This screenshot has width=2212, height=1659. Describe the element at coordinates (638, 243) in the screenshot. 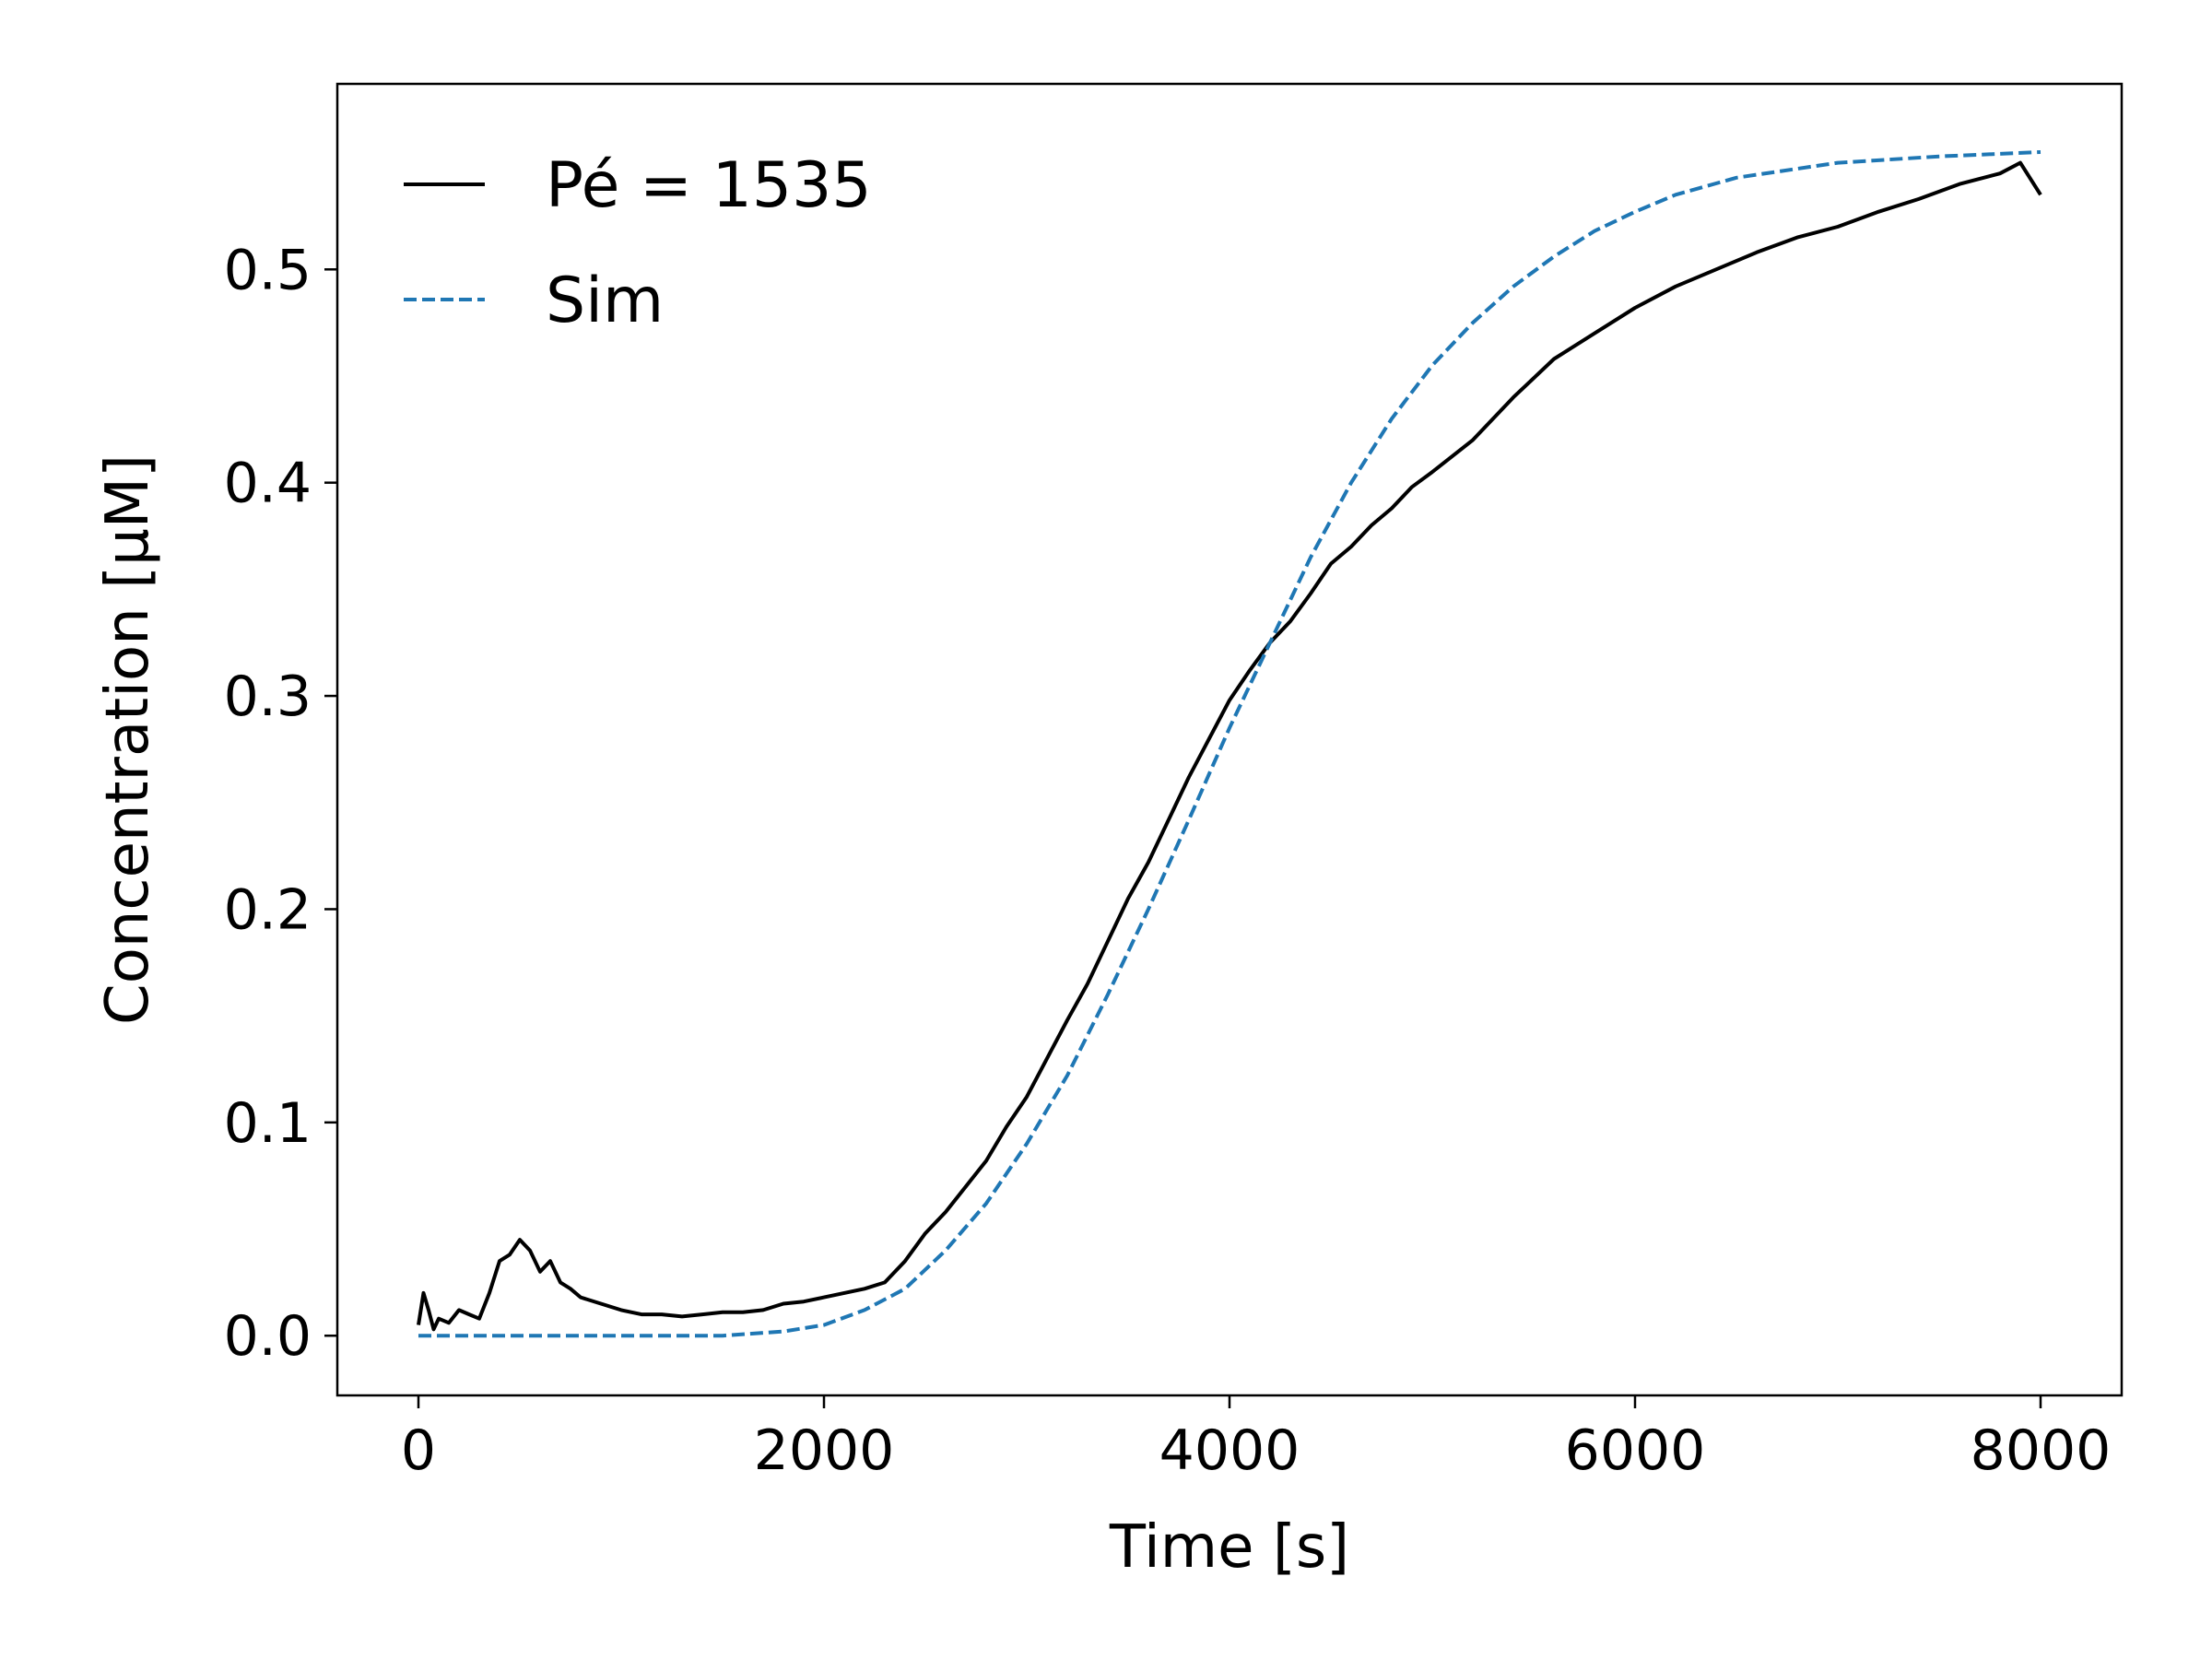

I see `legend: Pé = 1535 Sim` at that location.